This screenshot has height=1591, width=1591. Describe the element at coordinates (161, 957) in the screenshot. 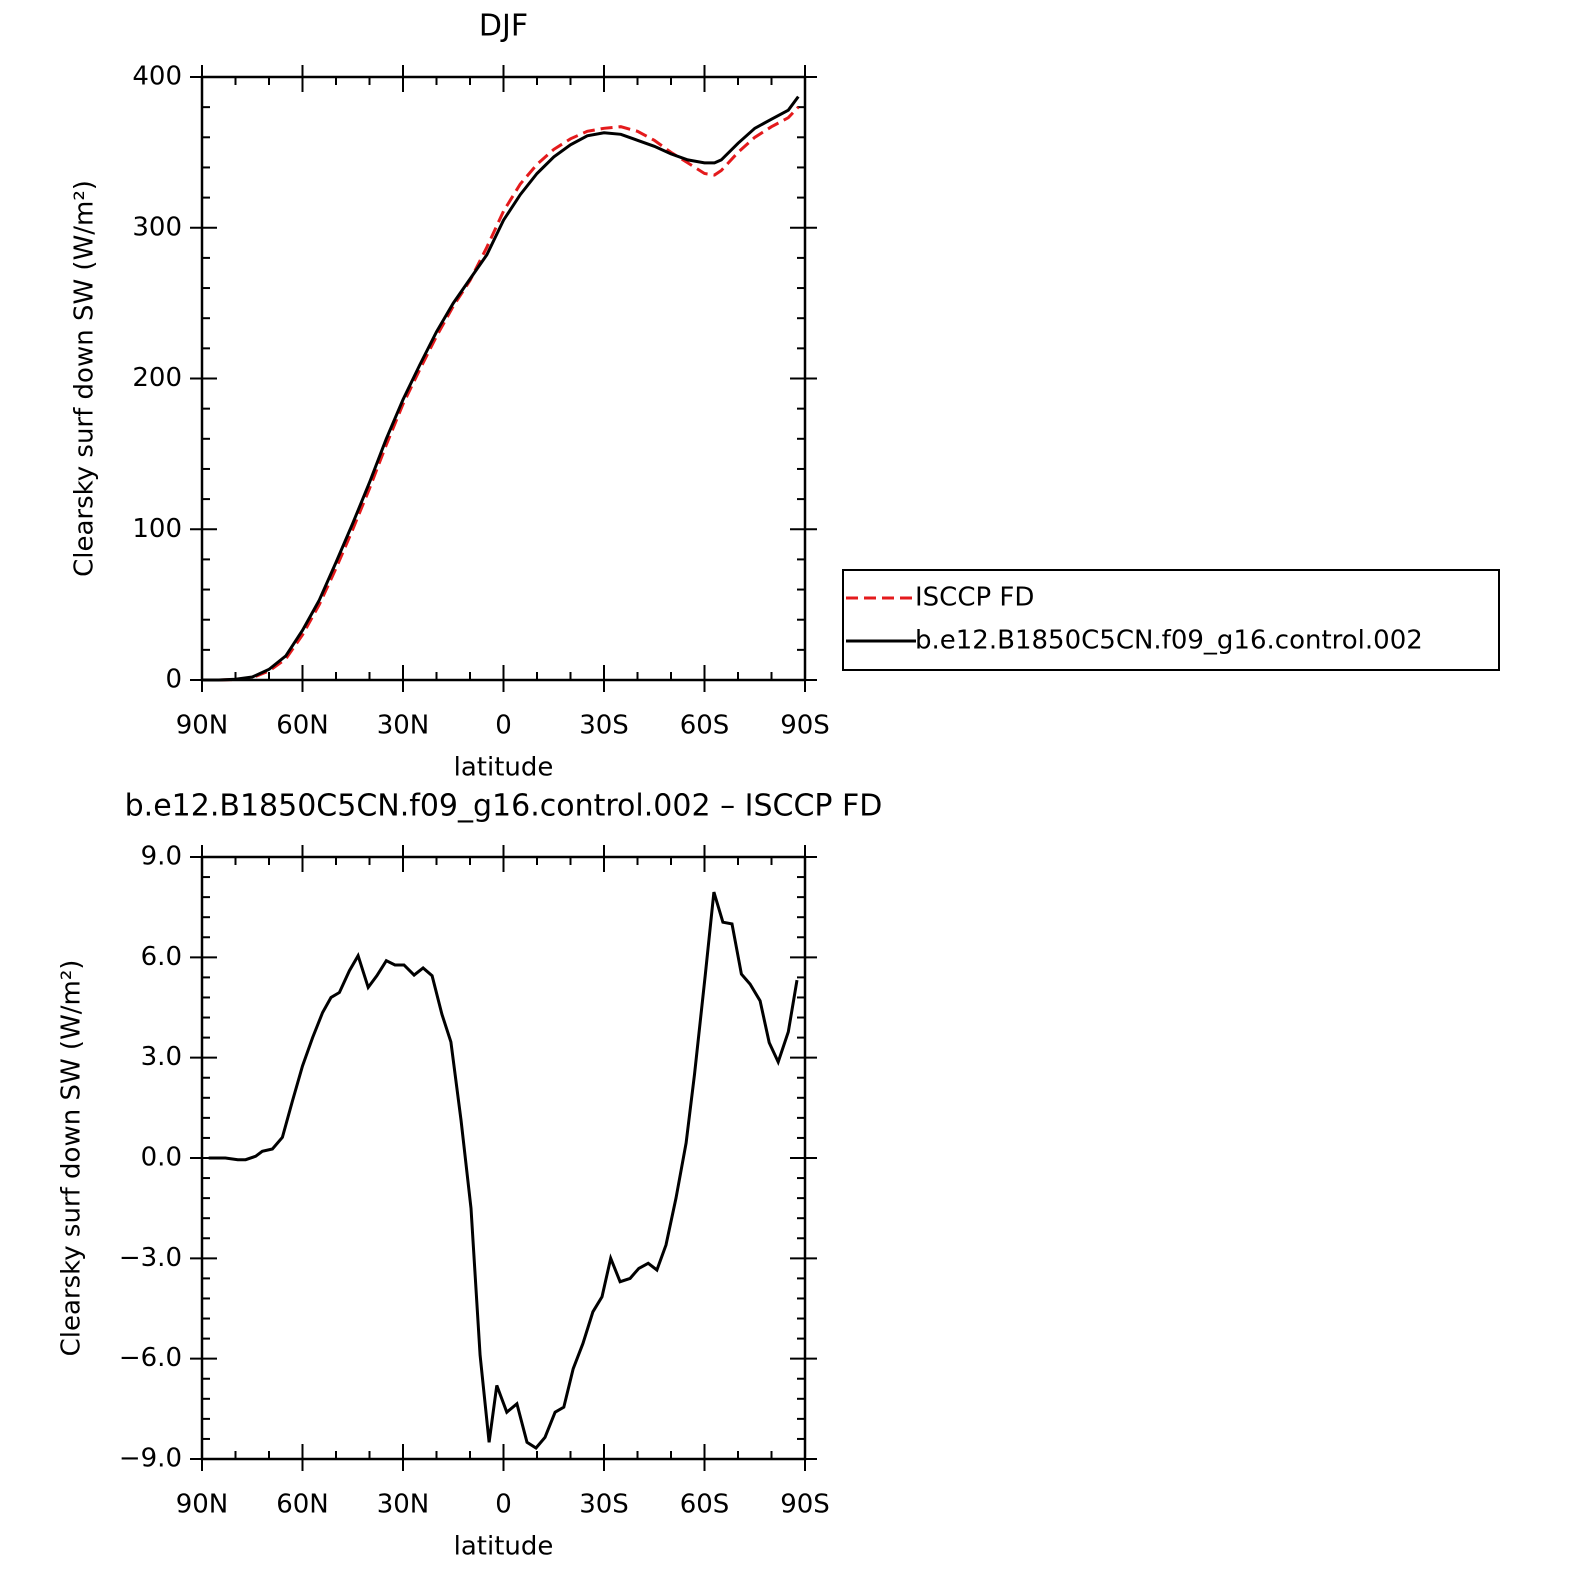

I see `y-tick-label: 6.0` at that location.